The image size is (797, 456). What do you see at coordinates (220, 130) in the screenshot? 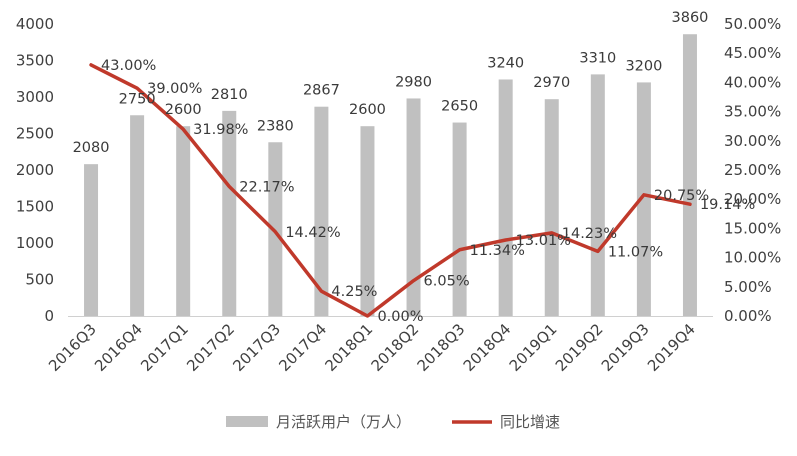
I see `line-data-label: 31.98%` at bounding box center [220, 130].